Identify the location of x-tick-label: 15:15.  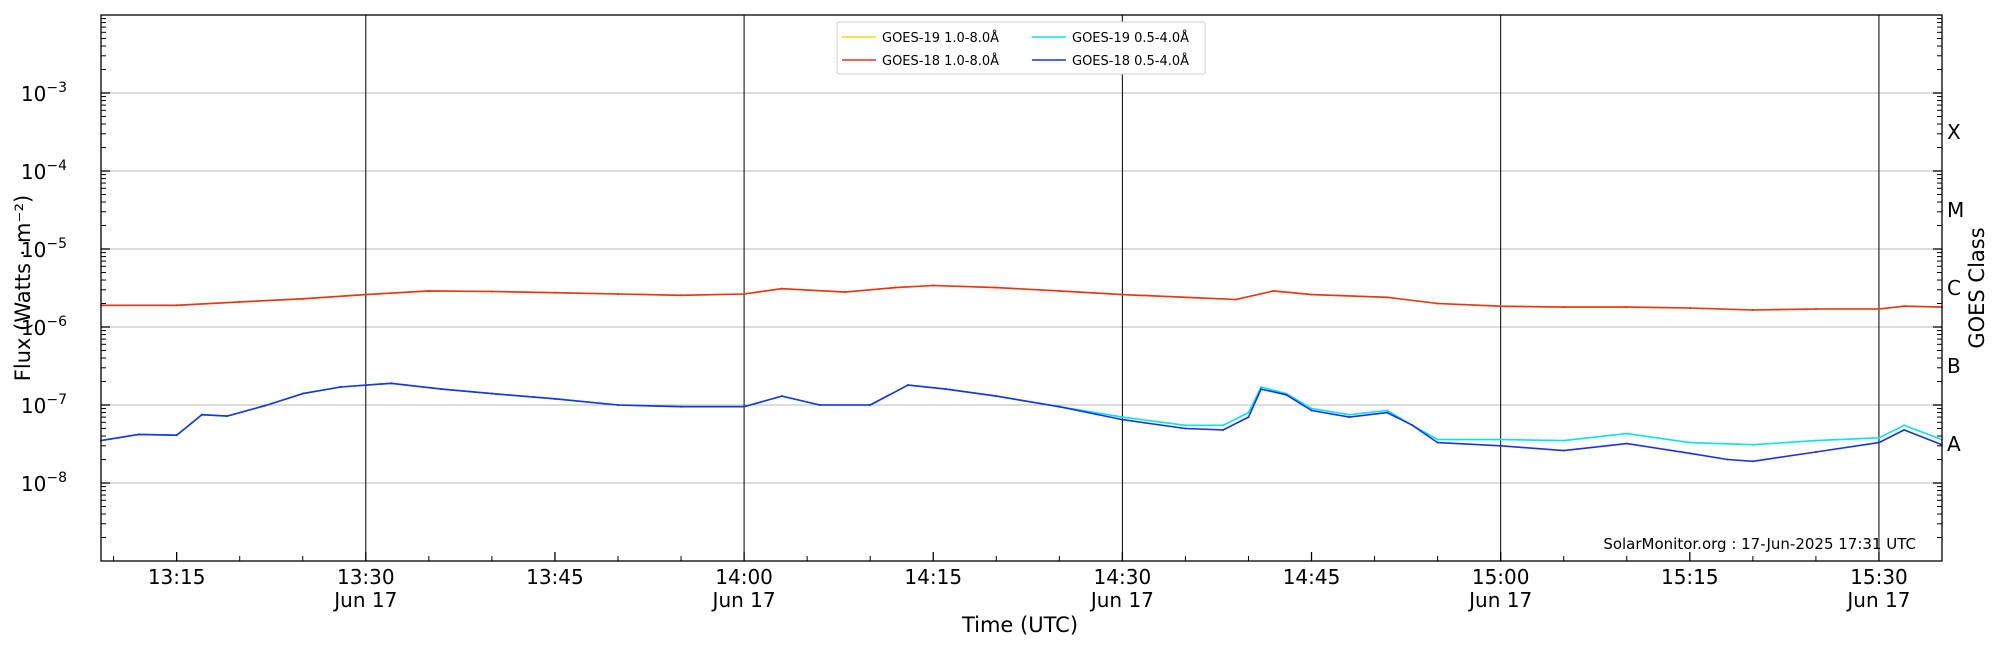
(1690, 577).